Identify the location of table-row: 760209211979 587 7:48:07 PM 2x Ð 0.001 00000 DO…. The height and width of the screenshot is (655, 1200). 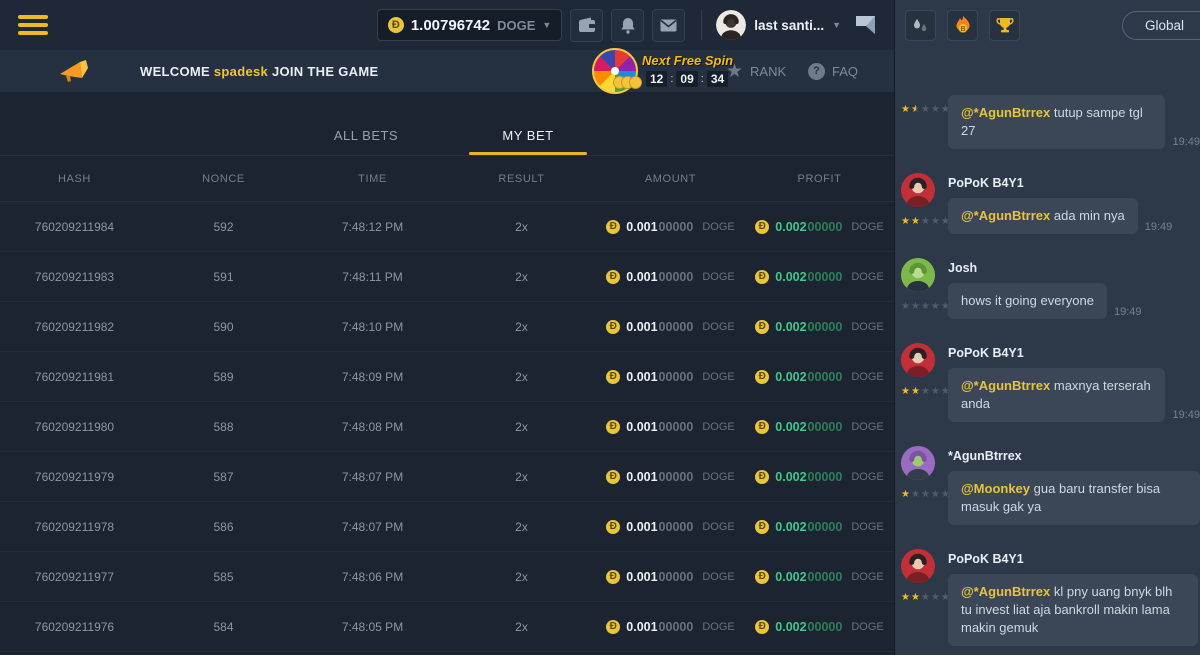
(447, 477).